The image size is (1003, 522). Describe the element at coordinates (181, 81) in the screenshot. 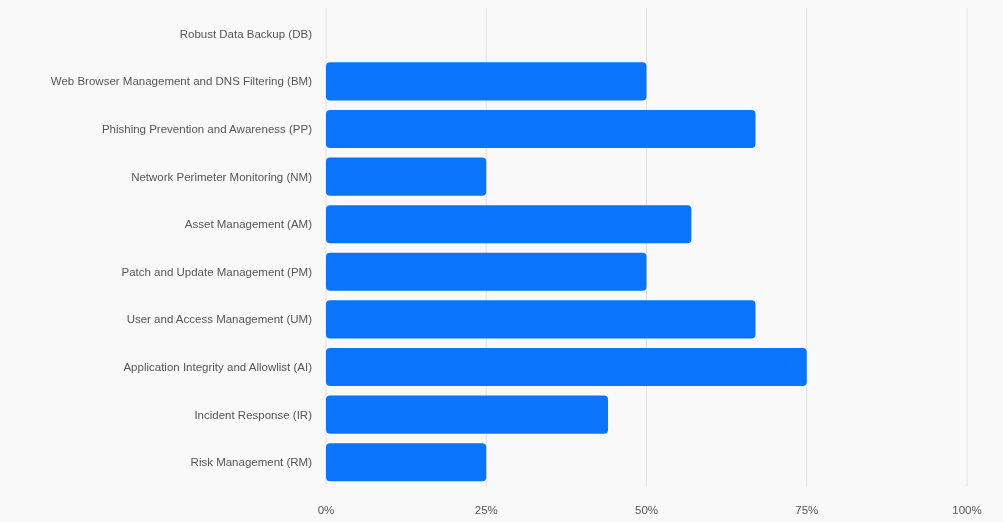

I see `y-tick-label: Web Browser Management and DNS Filtering (BM)` at that location.